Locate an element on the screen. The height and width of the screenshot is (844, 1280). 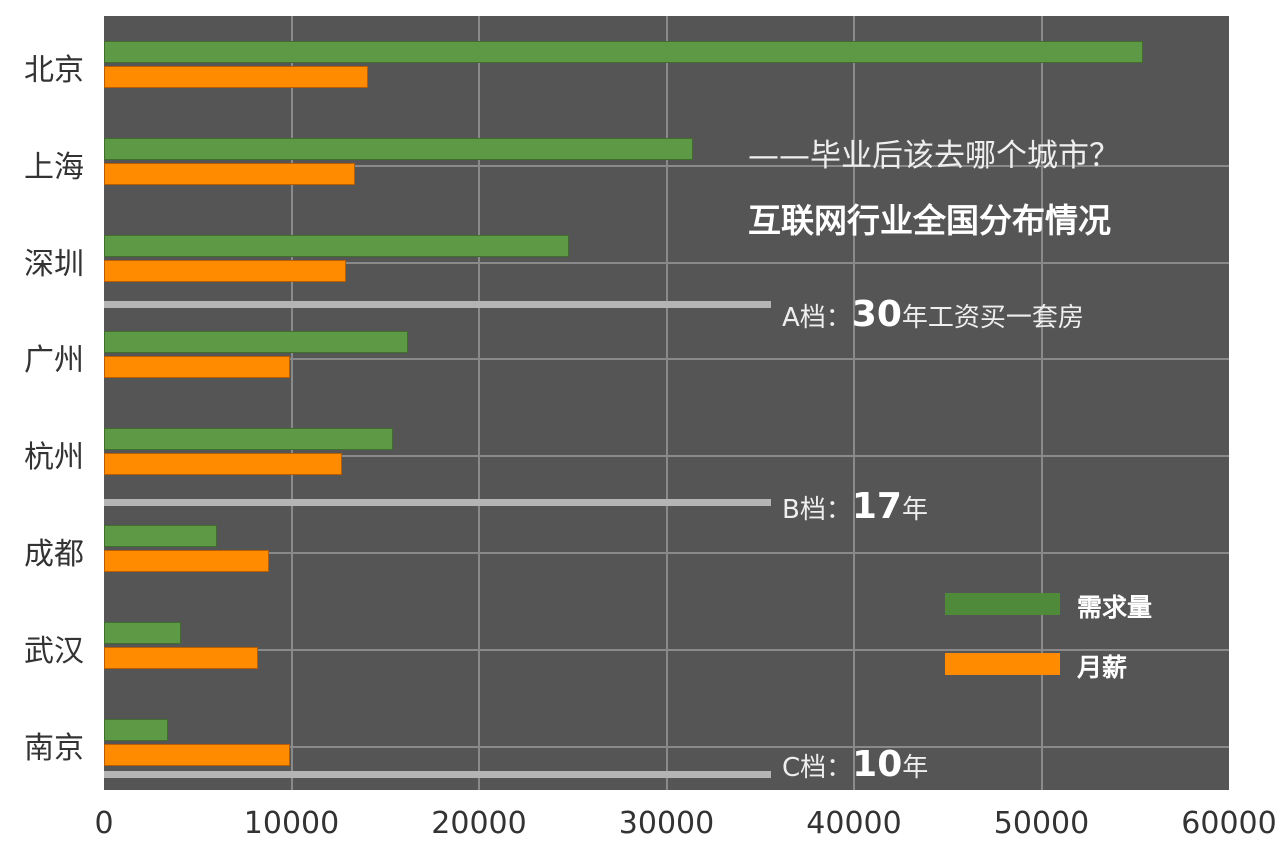
x-tick-label: 0 is located at coordinates (104, 823).